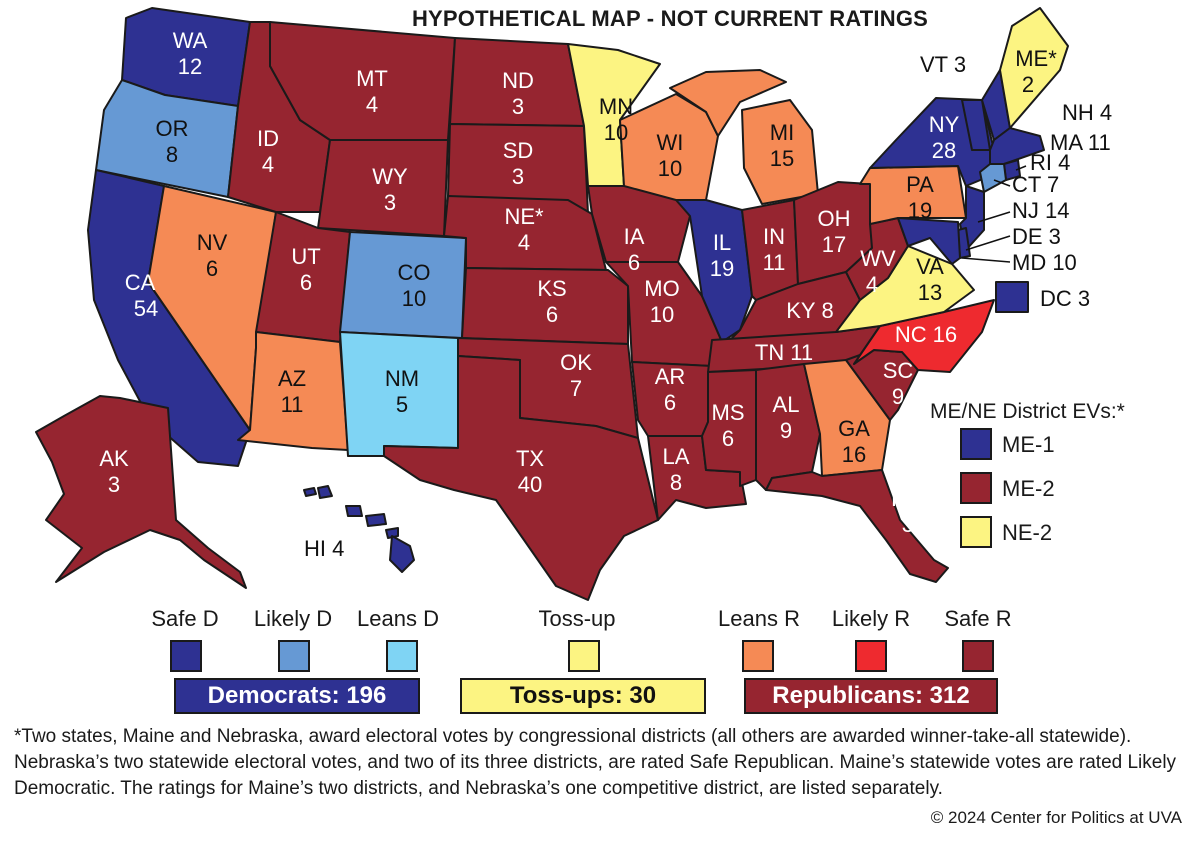 This screenshot has width=1200, height=843. What do you see at coordinates (810, 310) in the screenshot?
I see `label-KY: KY 8` at bounding box center [810, 310].